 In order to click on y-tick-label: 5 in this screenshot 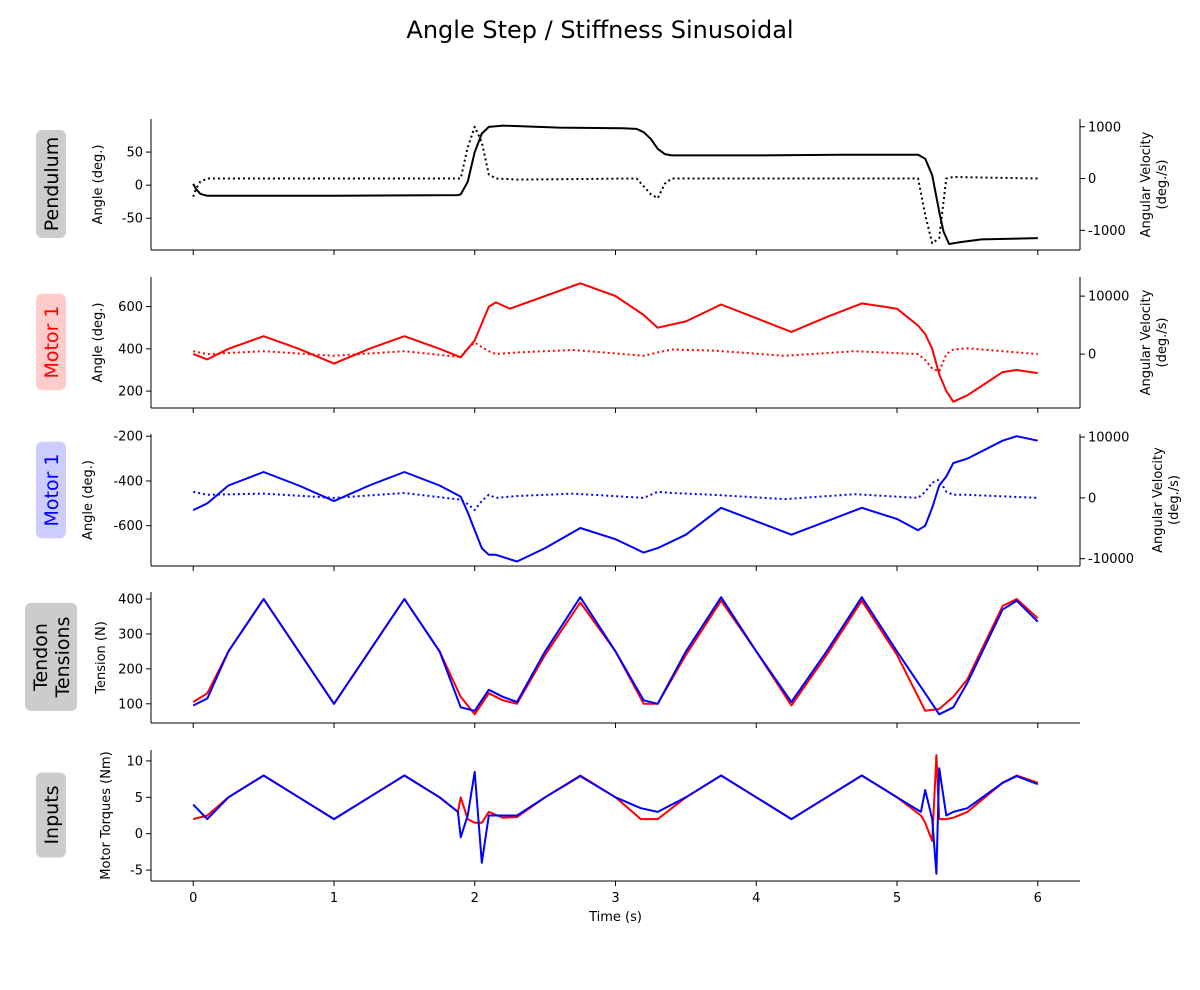, I will do `click(139, 798)`.